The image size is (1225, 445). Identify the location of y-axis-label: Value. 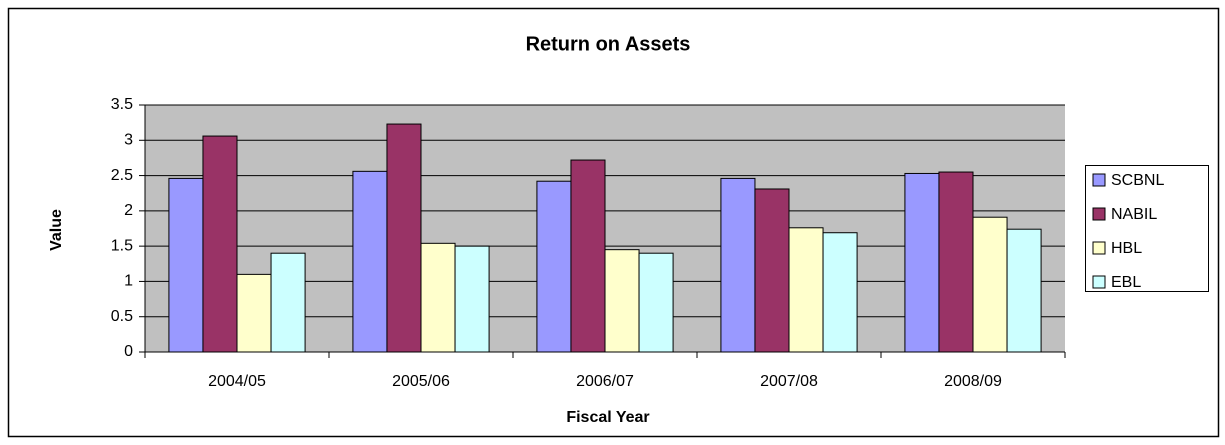
(56, 230).